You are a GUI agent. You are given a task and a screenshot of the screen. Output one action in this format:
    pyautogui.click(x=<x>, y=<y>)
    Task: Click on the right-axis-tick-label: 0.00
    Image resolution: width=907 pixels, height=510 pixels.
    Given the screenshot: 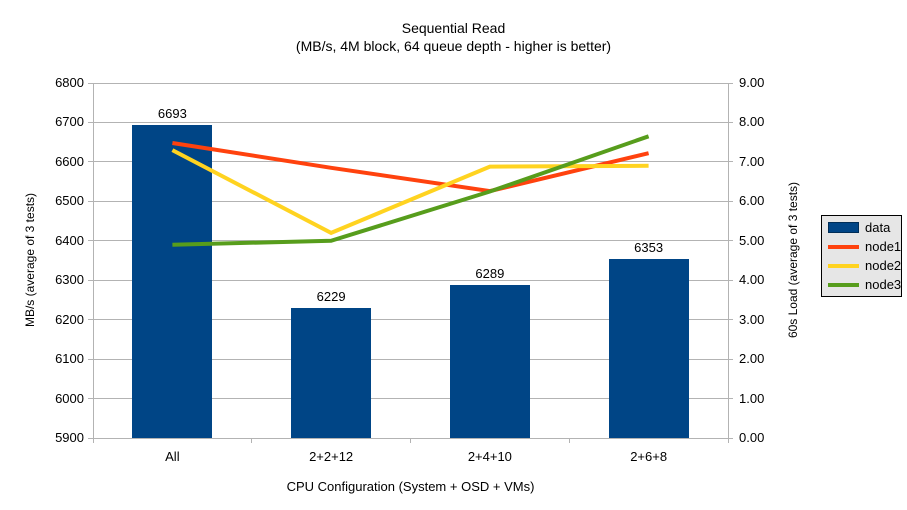 What is the action you would take?
    pyautogui.click(x=752, y=437)
    